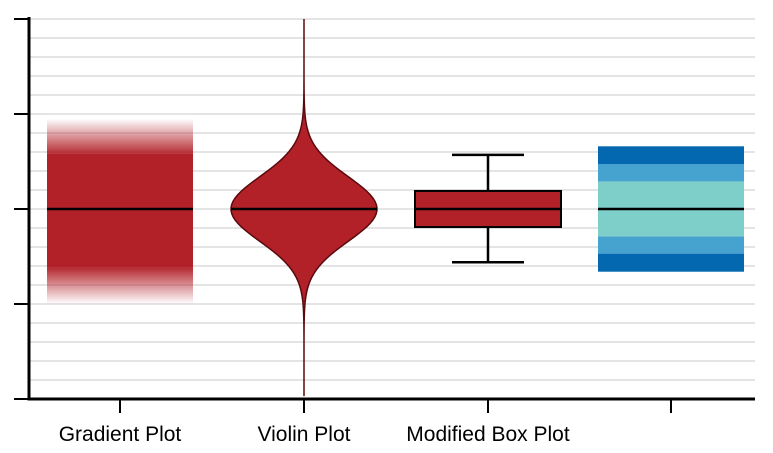 The width and height of the screenshot is (773, 453). What do you see at coordinates (120, 434) in the screenshot?
I see `x-tick-label: Gradient Plot` at bounding box center [120, 434].